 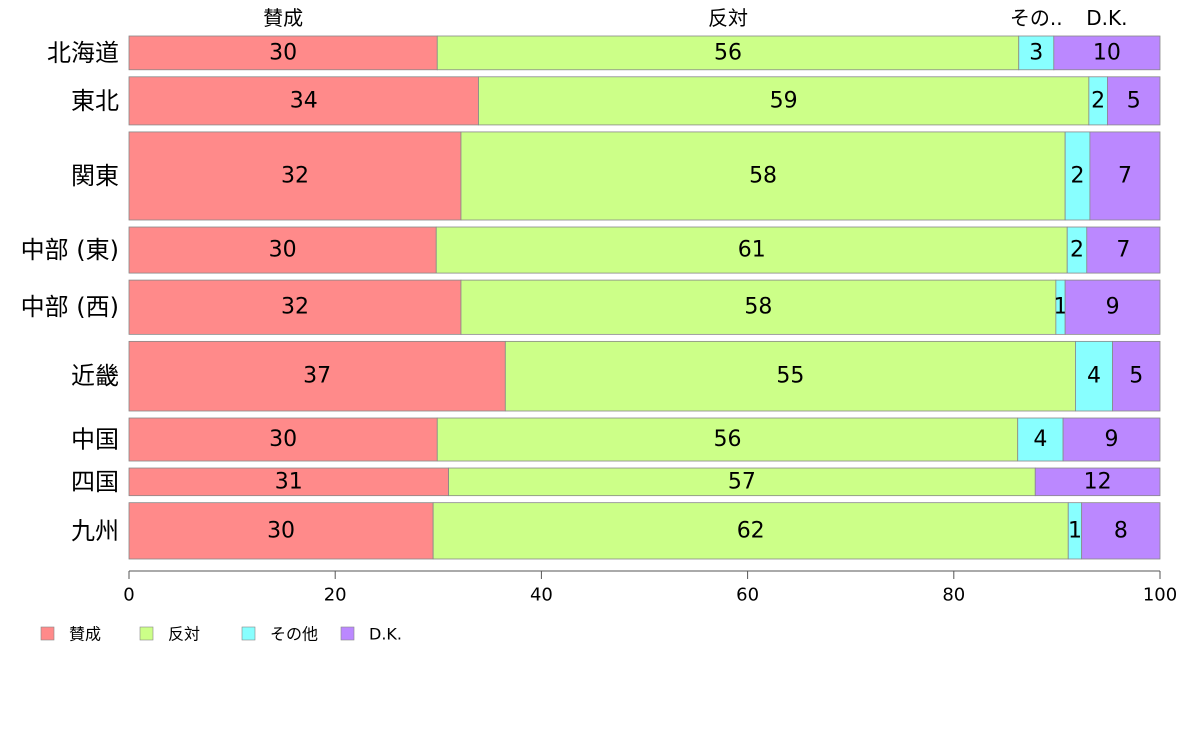 What do you see at coordinates (1036, 18) in the screenshot?
I see `top-series-label: その..` at bounding box center [1036, 18].